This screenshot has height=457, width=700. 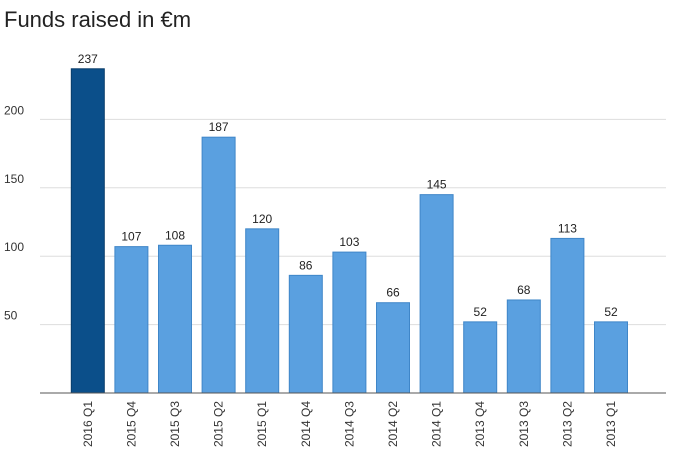 What do you see at coordinates (305, 334) in the screenshot?
I see `bar-2014-q4` at bounding box center [305, 334].